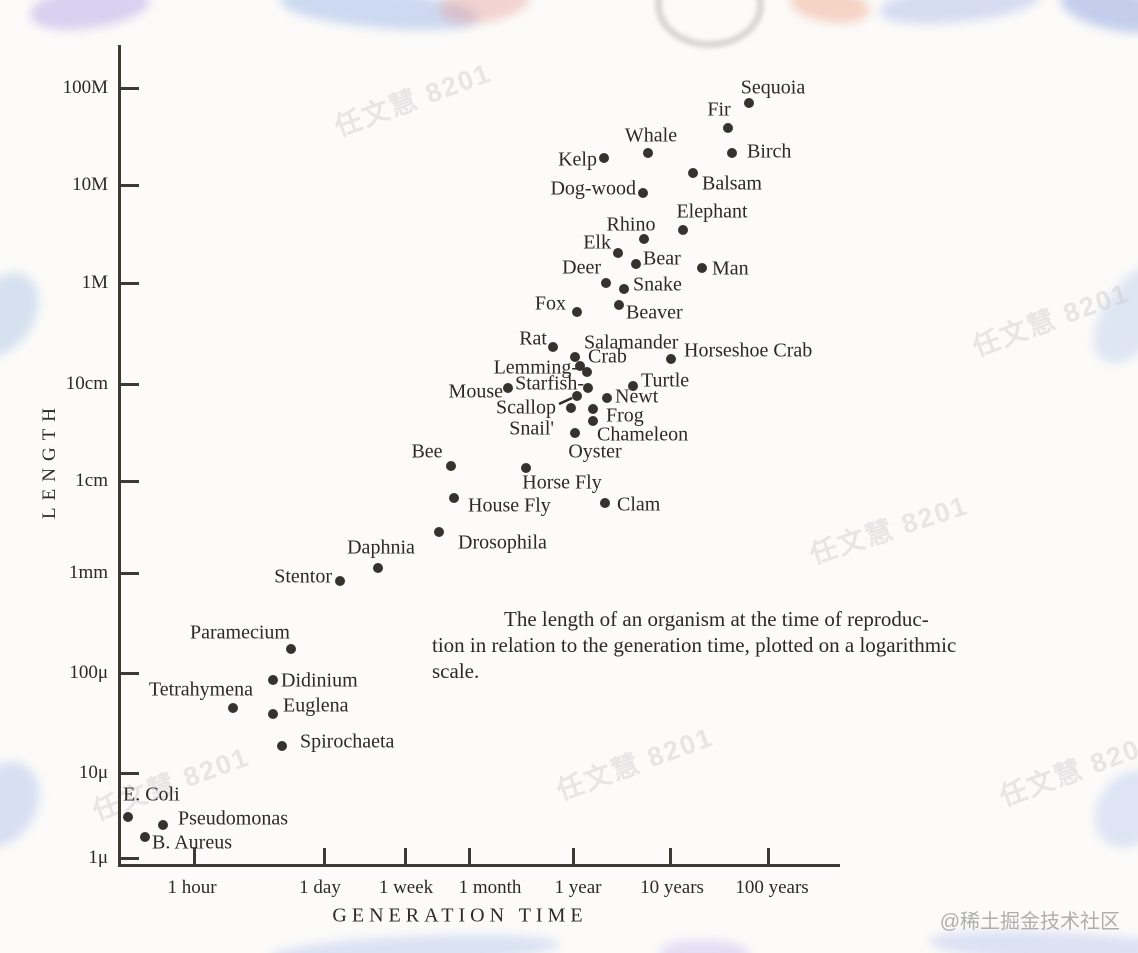 The width and height of the screenshot is (1138, 953). Describe the element at coordinates (643, 193) in the screenshot. I see `data-point-dog-wood` at that location.